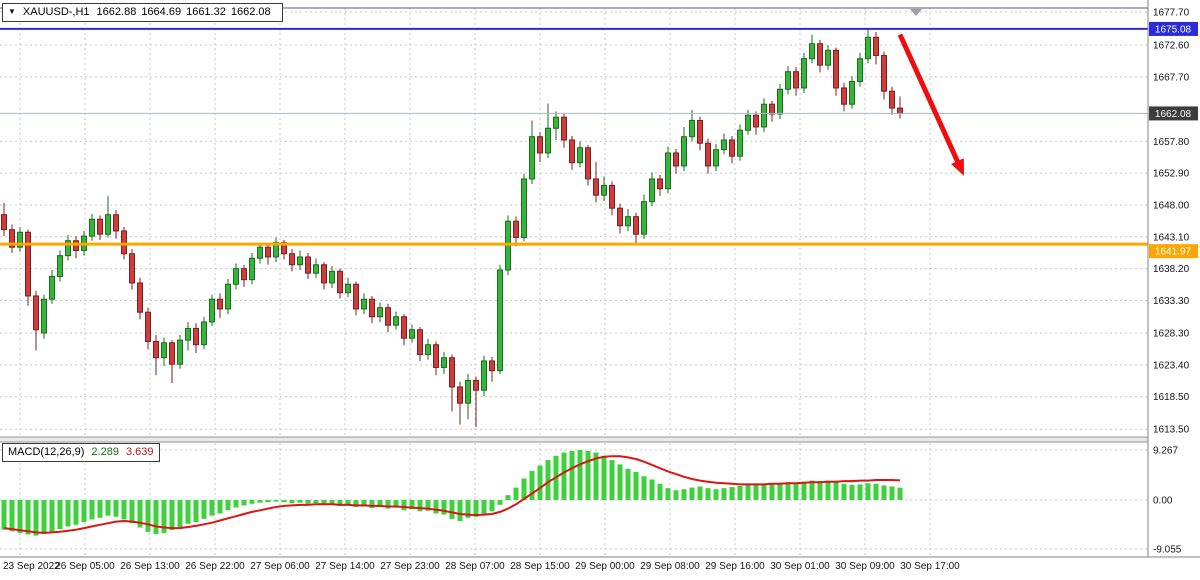 This screenshot has width=1200, height=580. I want to click on low-value: 1661.32, so click(206, 12).